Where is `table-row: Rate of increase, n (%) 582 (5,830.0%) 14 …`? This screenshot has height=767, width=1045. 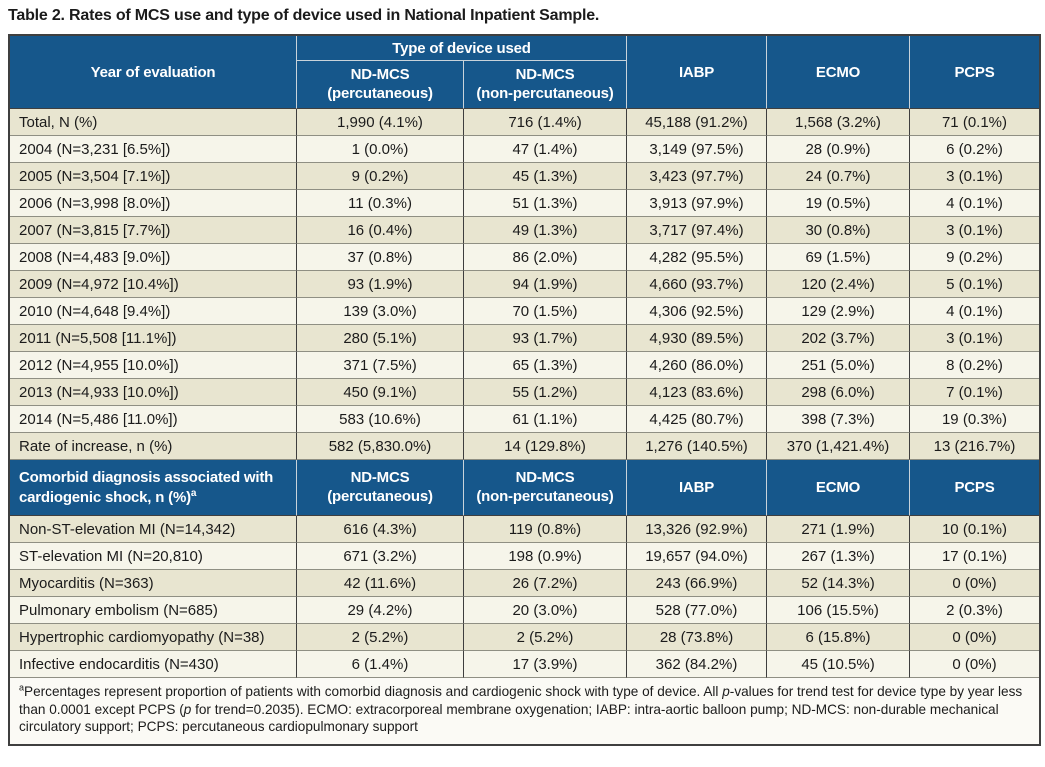
table-row: Rate of increase, n (%) 582 (5,830.0%) 14 … is located at coordinates (524, 446).